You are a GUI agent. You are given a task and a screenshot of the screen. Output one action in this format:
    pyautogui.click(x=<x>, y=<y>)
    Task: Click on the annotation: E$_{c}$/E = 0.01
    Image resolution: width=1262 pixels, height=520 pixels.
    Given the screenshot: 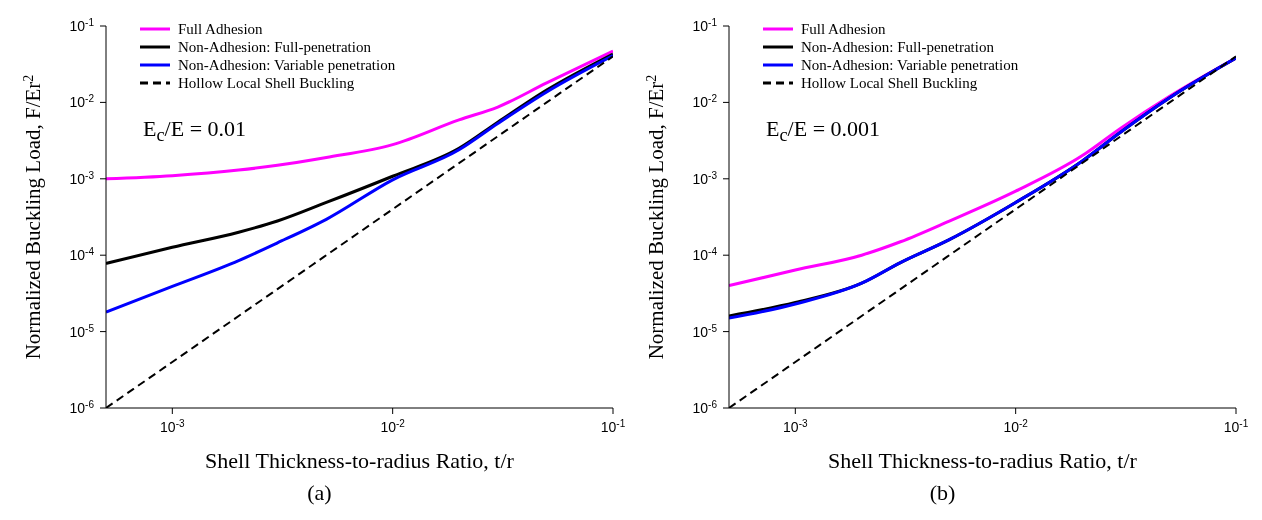 What is the action you would take?
    pyautogui.click(x=195, y=131)
    